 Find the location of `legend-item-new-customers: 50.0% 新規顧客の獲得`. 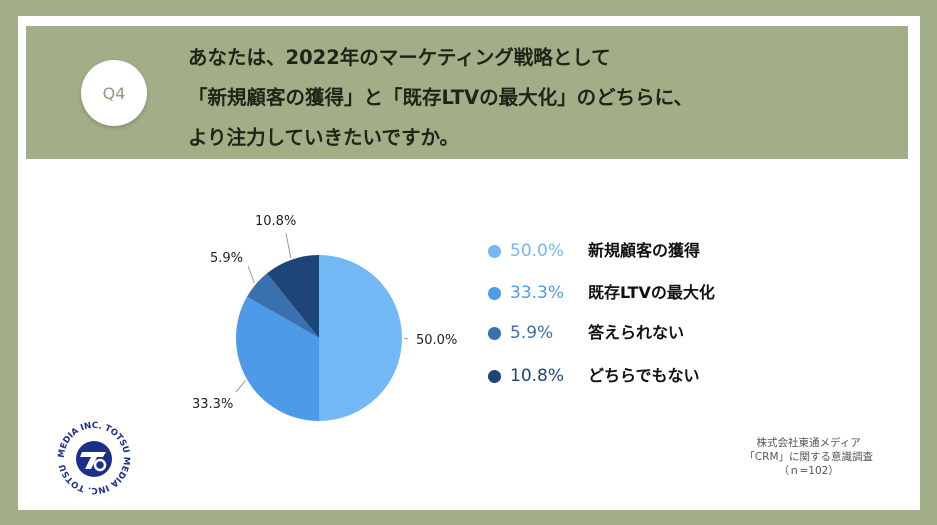

legend-item-new-customers: 50.0% 新規顧客の獲得 is located at coordinates (638, 251).